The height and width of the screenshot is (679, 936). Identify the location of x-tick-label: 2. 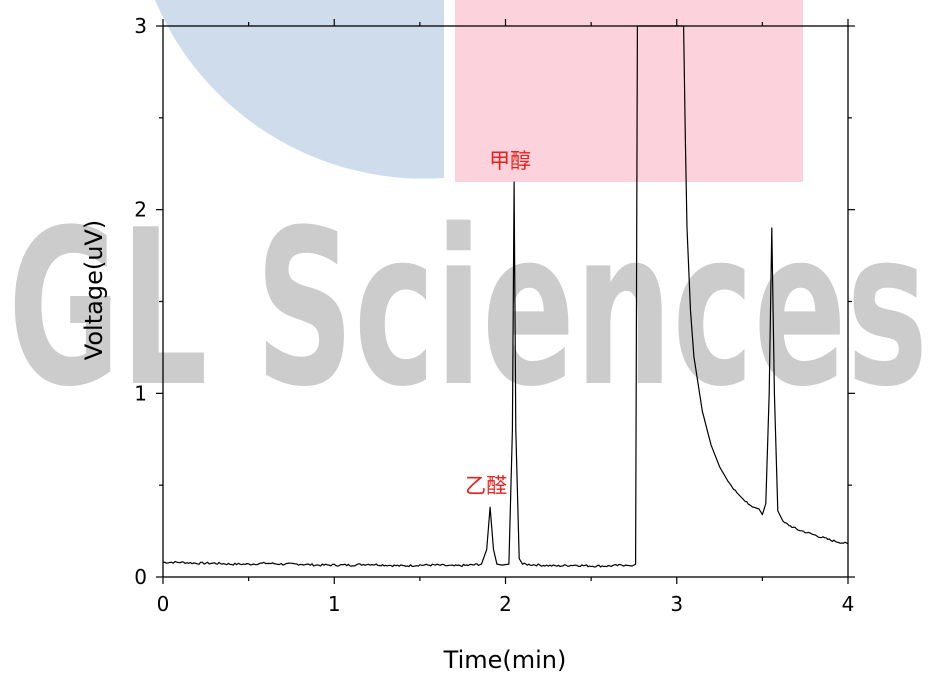
(505, 604).